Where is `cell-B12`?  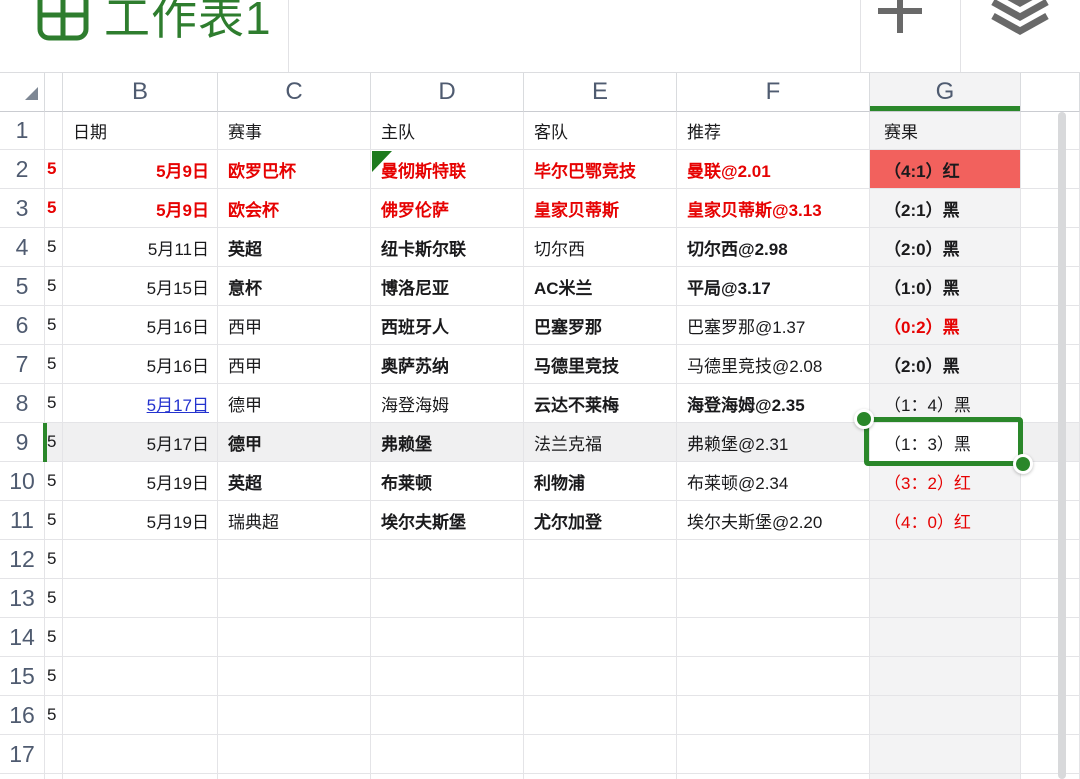
cell-B12 is located at coordinates (140, 559).